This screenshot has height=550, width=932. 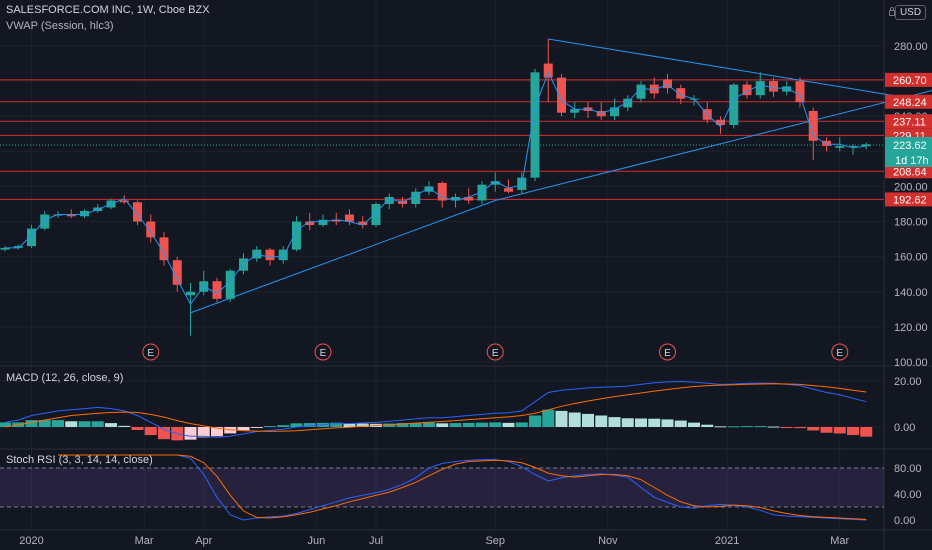 What do you see at coordinates (911, 363) in the screenshot?
I see `price-tick-label: 100.00` at bounding box center [911, 363].